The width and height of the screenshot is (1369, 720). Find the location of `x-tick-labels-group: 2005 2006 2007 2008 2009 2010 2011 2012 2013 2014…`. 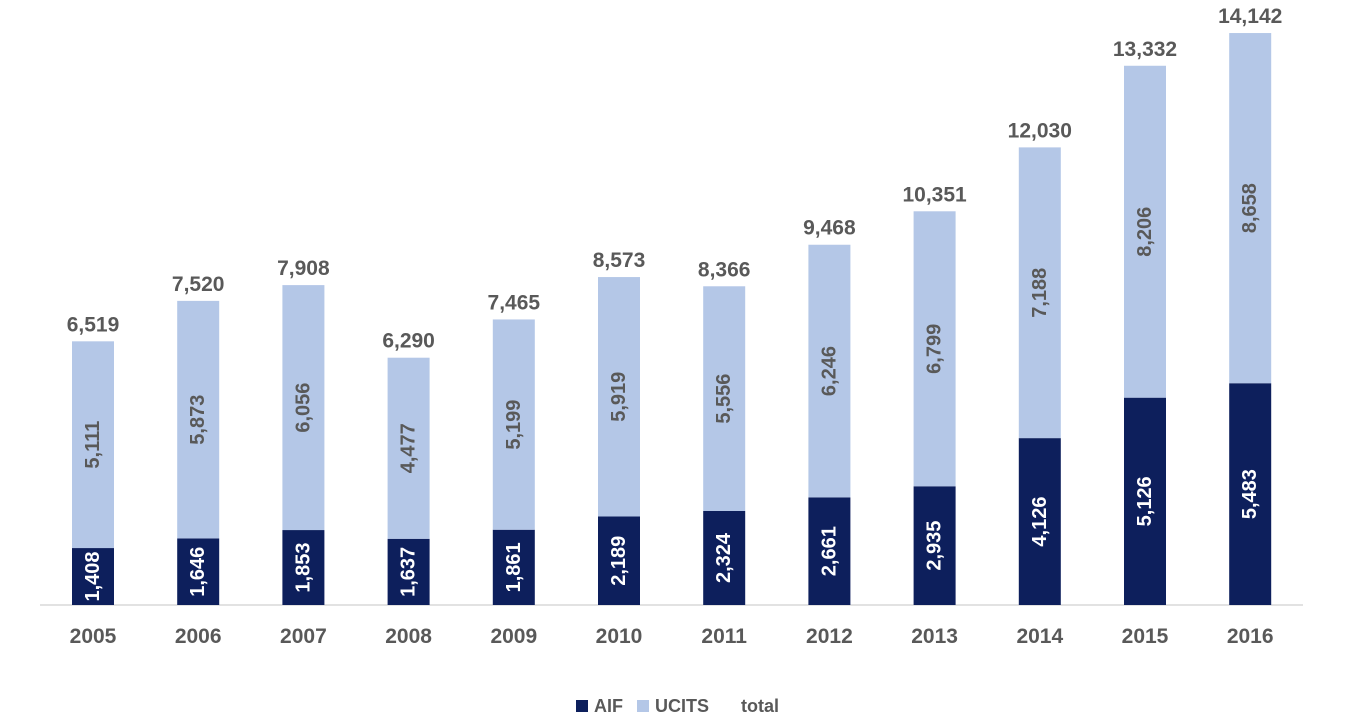

x-tick-labels-group: 2005 2006 2007 2008 2009 2010 2011 2012 2013 2014… is located at coordinates (672, 636).